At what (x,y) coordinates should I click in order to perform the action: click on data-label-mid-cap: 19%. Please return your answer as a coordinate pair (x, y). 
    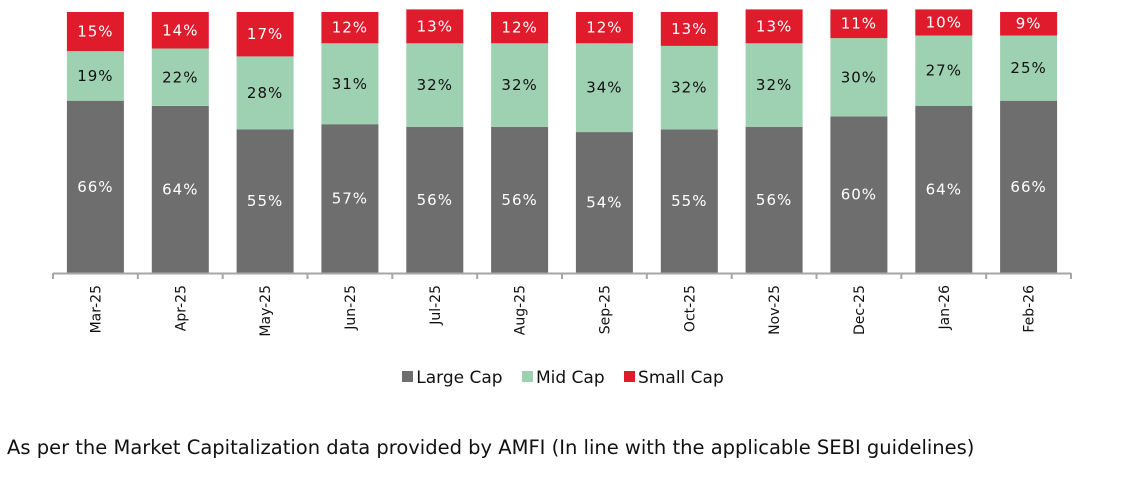
    Looking at the image, I should click on (95, 76).